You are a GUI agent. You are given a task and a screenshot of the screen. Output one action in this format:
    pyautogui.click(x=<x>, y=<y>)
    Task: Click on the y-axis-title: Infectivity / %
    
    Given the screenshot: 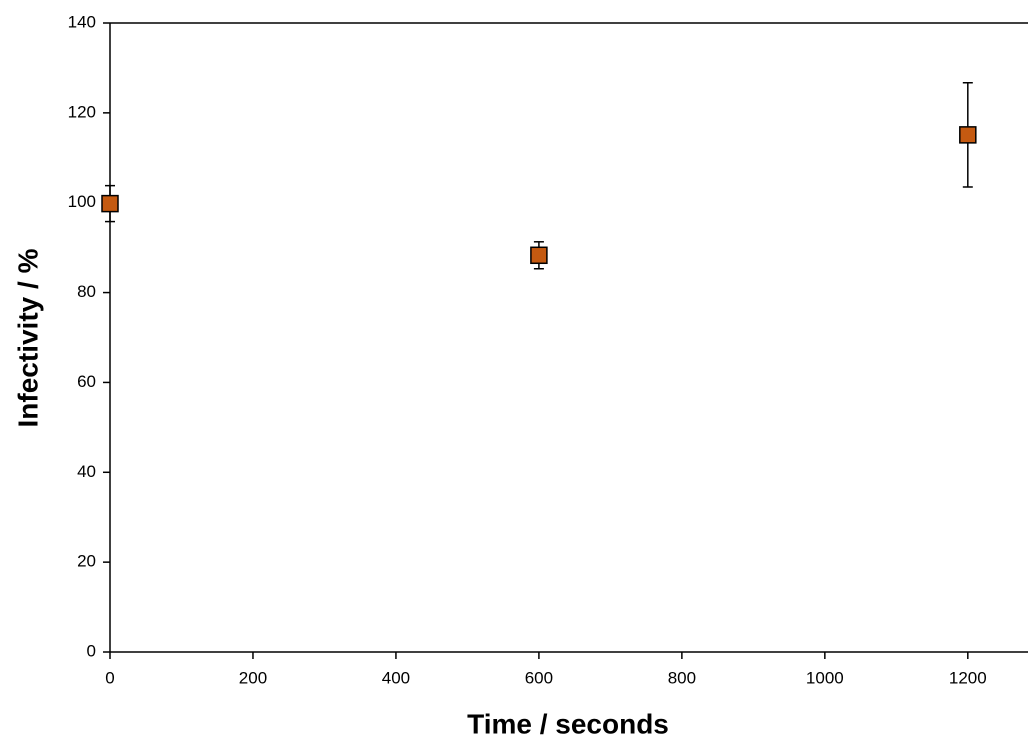 What is the action you would take?
    pyautogui.click(x=27, y=337)
    